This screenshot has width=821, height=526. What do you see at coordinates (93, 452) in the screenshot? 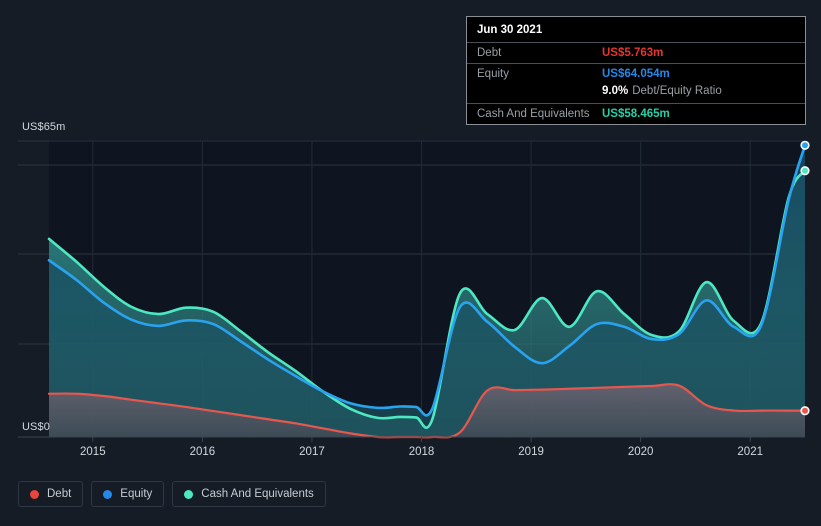
I see `x-axis-tick-2015: 2015` at bounding box center [93, 452].